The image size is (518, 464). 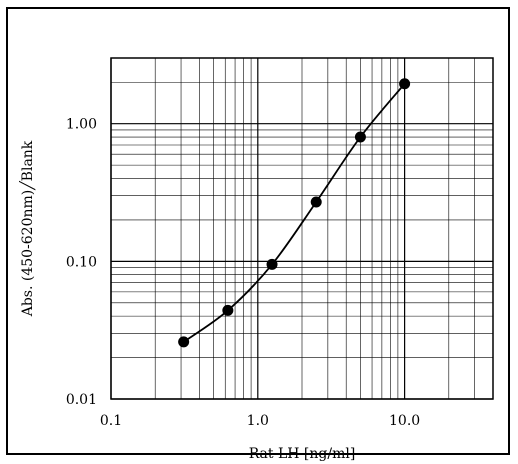 What do you see at coordinates (81, 400) in the screenshot?
I see `y-tick-label: 0.01` at bounding box center [81, 400].